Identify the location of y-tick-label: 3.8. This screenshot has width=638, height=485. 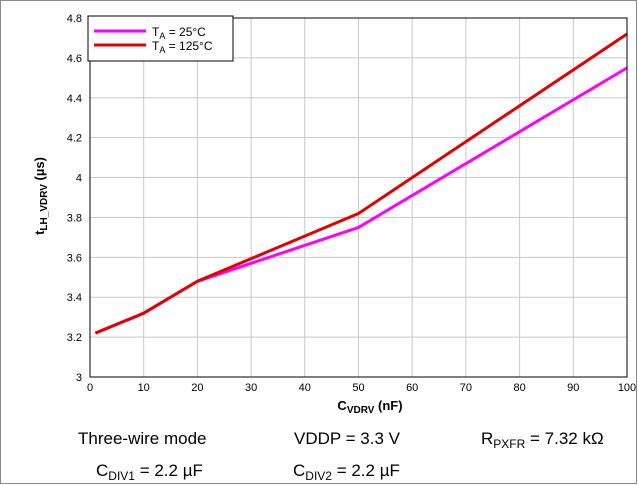
(74, 218).